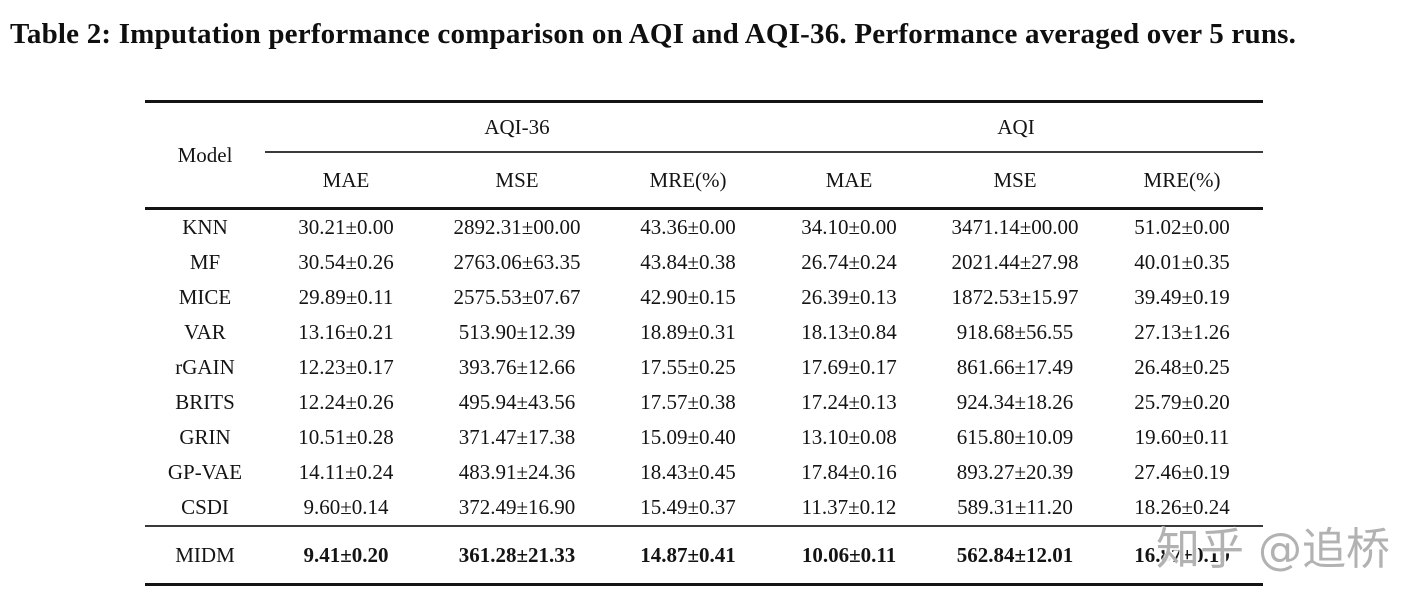  Describe the element at coordinates (346, 555) in the screenshot. I see `metric-value: 9.41±0.20` at that location.